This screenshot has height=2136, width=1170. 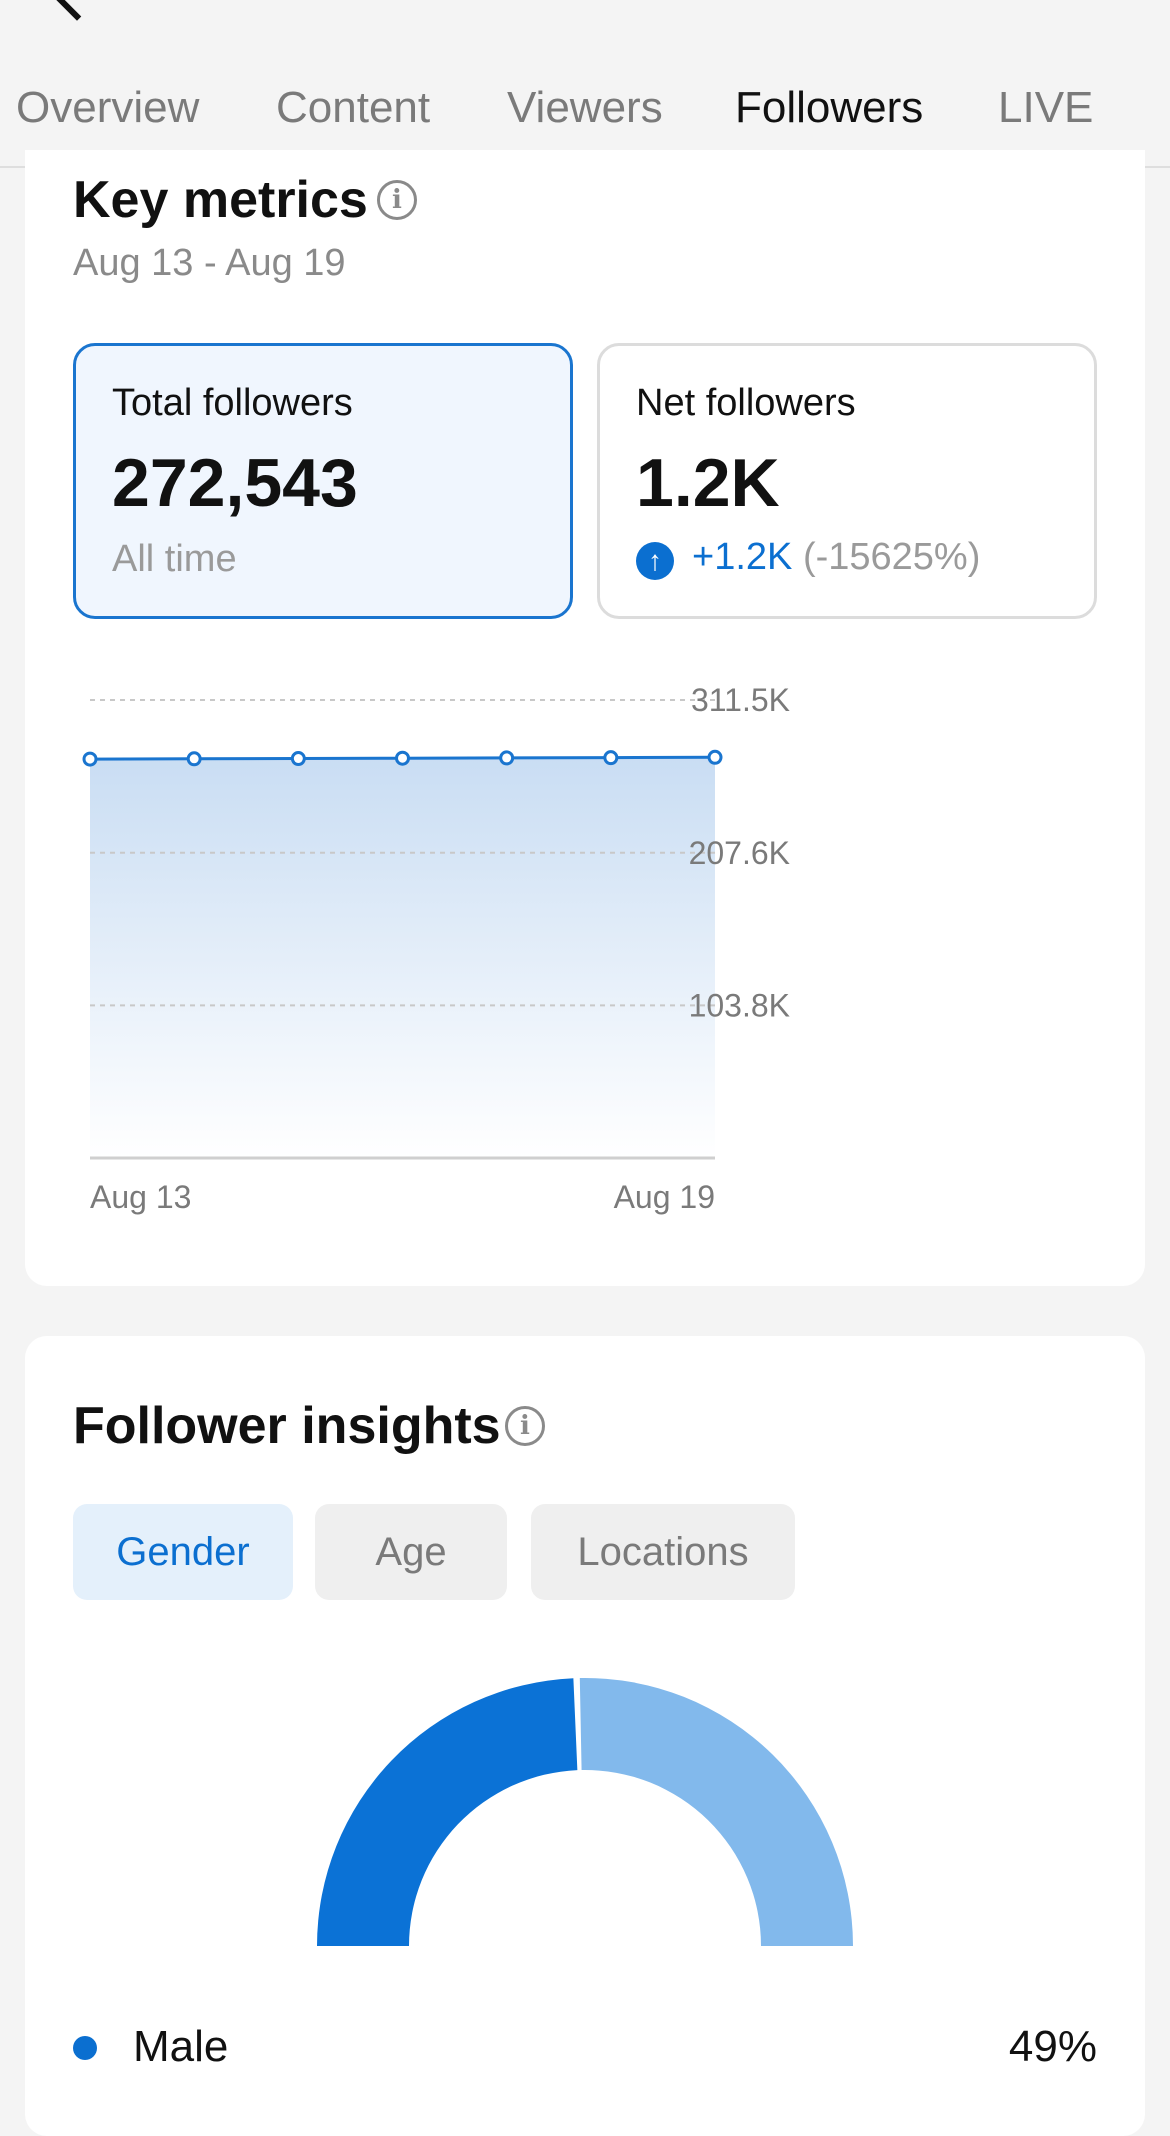 I want to click on total-followers-value: 272,543, so click(x=235, y=483).